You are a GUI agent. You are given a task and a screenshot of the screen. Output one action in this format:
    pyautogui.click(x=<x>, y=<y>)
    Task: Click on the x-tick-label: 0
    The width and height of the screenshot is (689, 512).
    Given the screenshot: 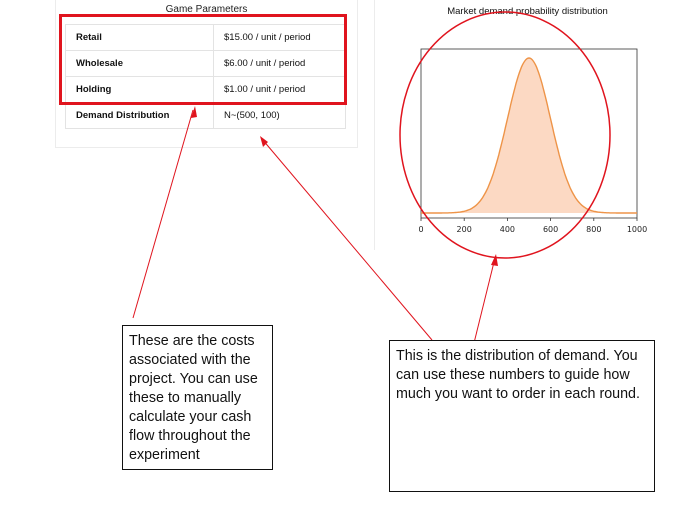 What is the action you would take?
    pyautogui.click(x=420, y=229)
    